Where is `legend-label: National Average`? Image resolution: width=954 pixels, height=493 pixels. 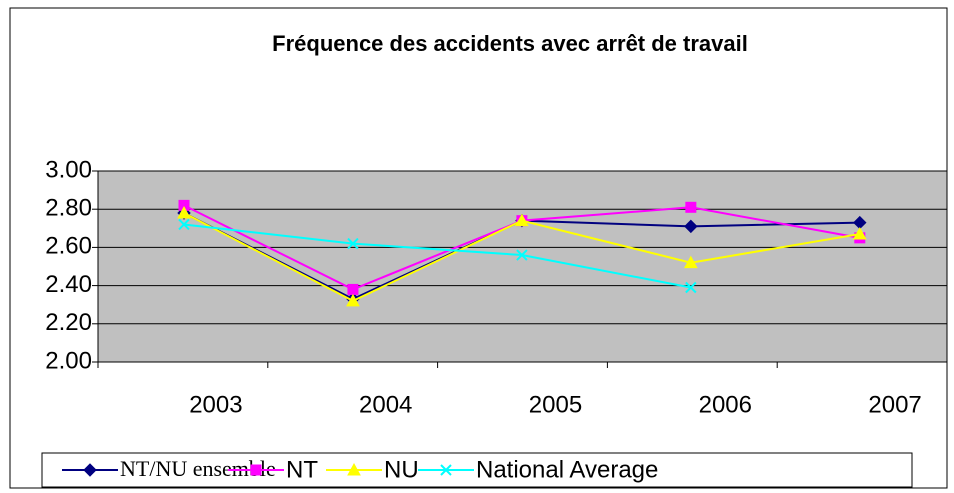 legend-label: National Average is located at coordinates (567, 469).